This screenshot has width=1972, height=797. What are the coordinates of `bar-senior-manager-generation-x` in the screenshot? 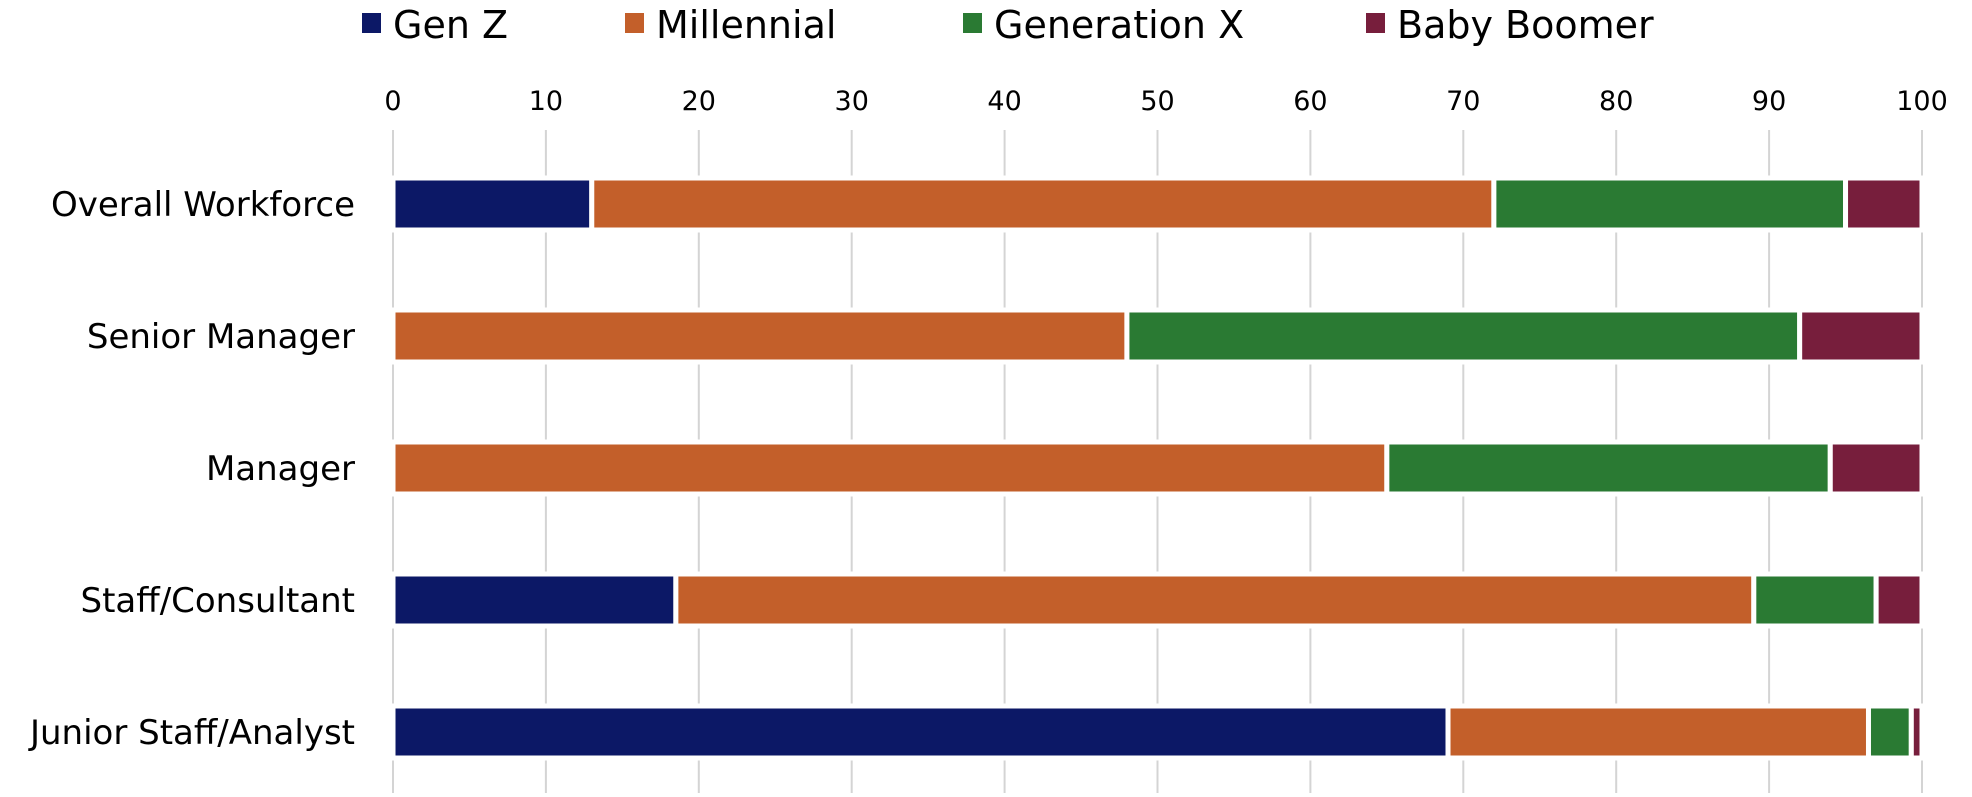 It's located at (1463, 336).